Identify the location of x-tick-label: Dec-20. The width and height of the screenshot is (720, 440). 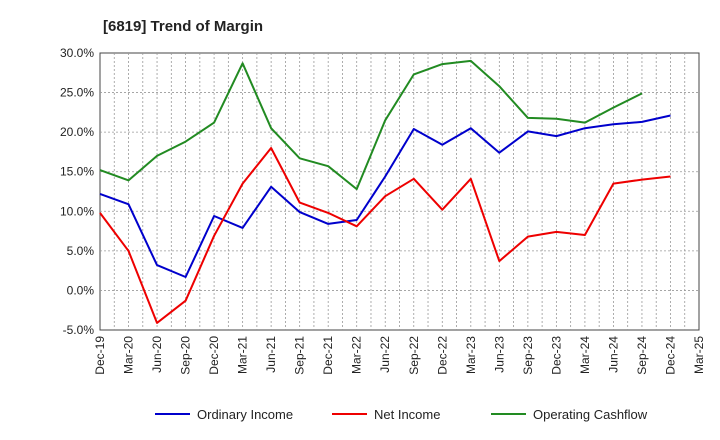
(214, 355).